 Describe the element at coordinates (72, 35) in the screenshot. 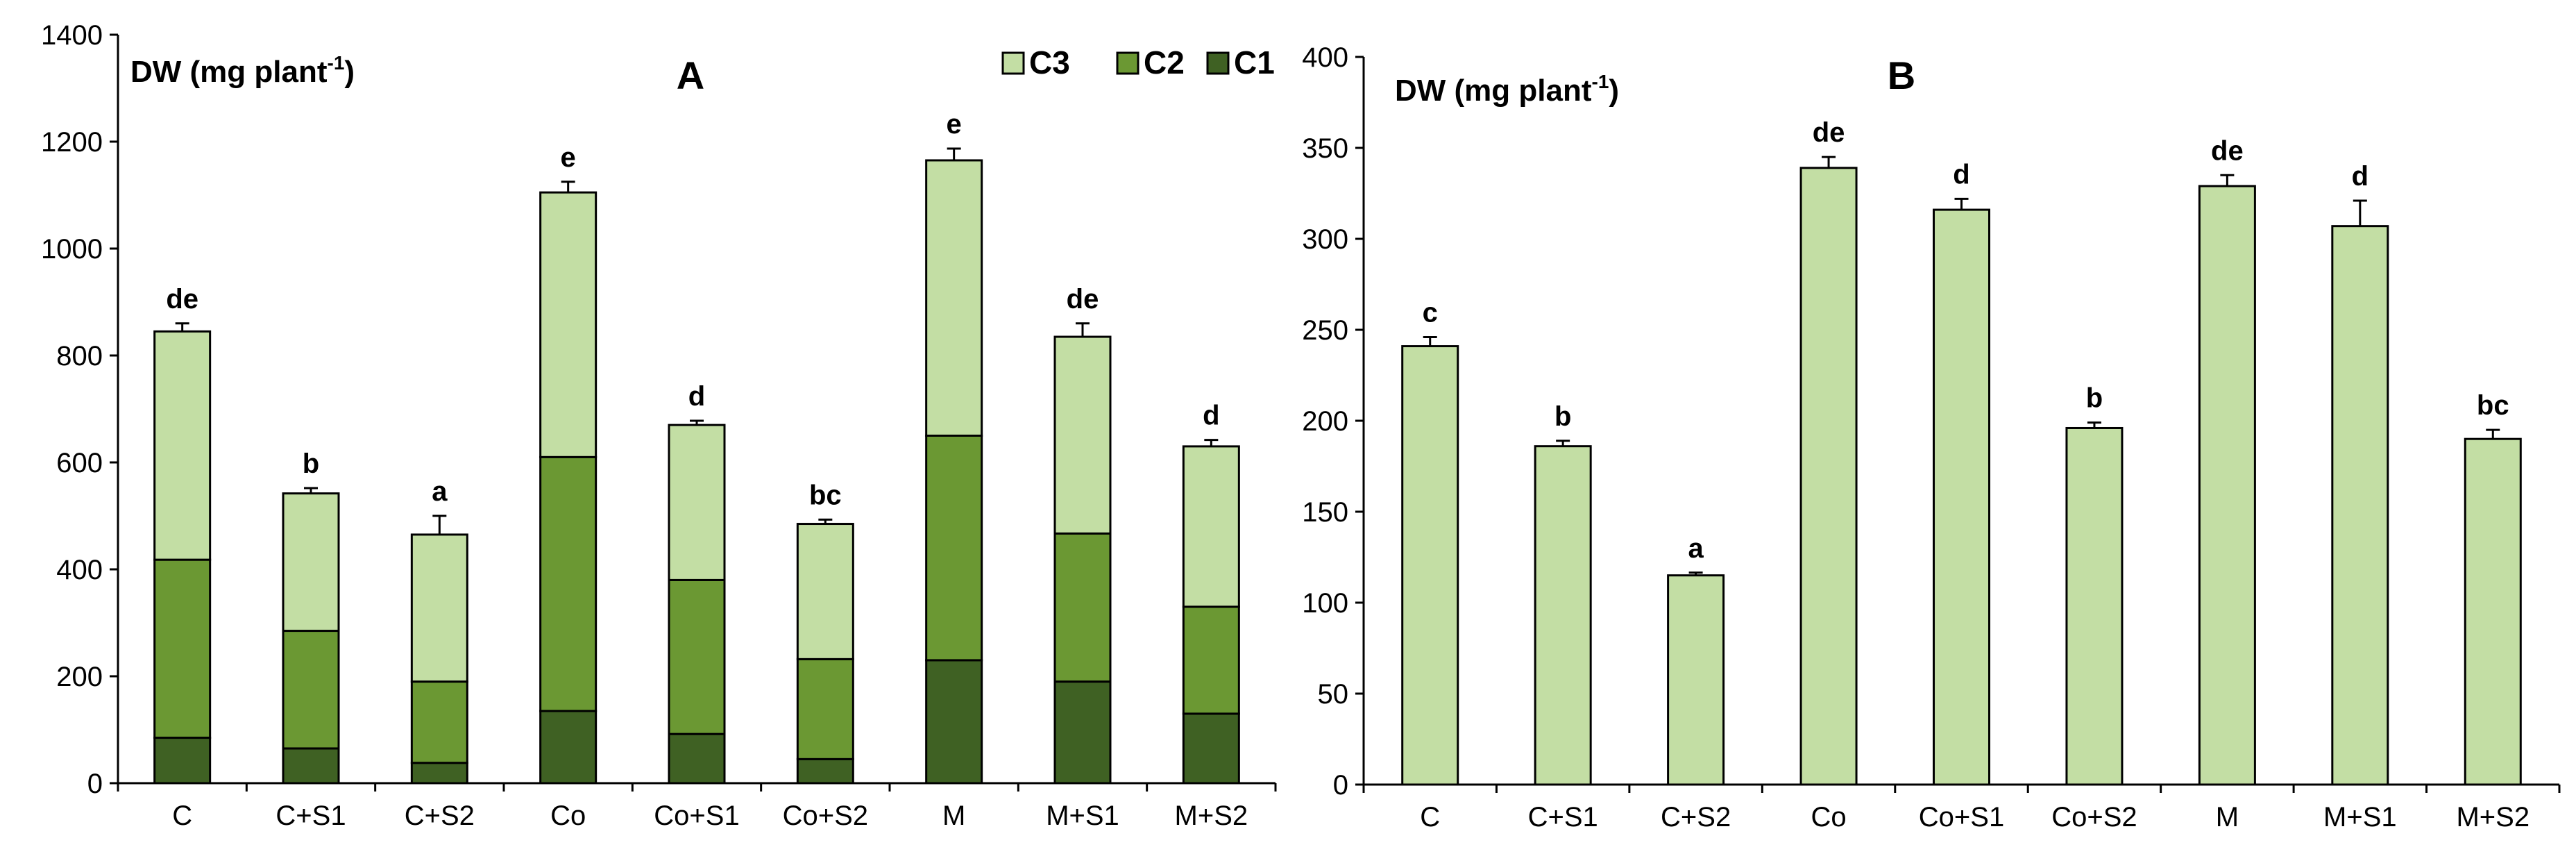

I see `y-tick-label: 1400` at that location.